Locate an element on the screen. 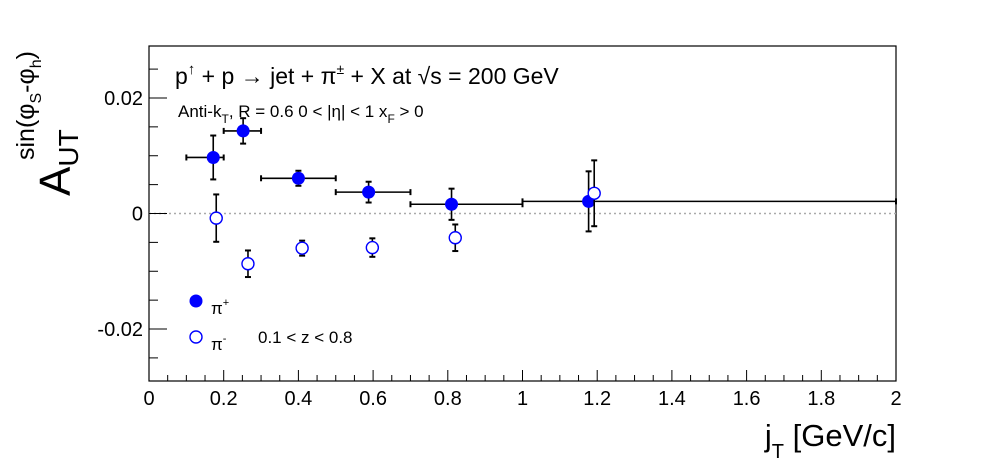  x-tick-label: 1 is located at coordinates (522, 399).